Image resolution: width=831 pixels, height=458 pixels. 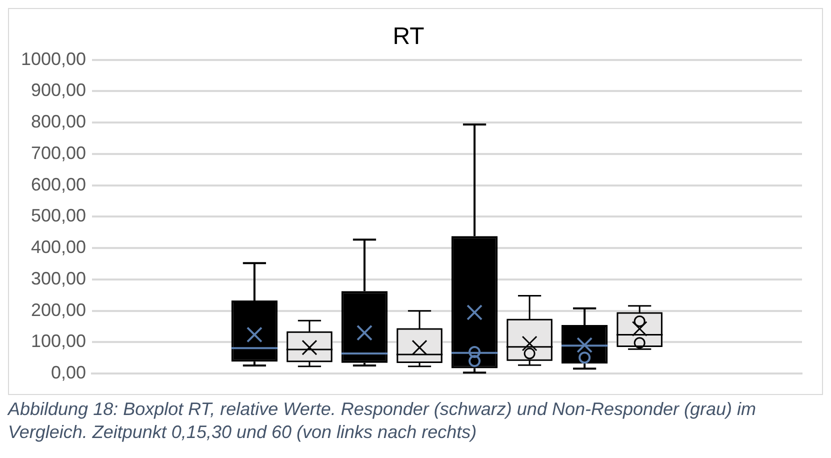 I want to click on y-tick-label: 200,00, so click(x=58, y=310).